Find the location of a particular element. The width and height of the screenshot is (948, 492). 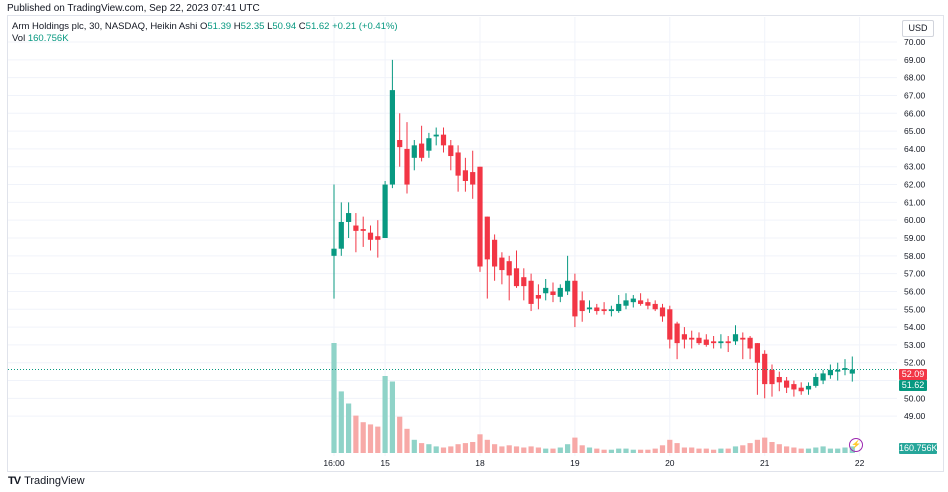

lightning-icon: ⚡ is located at coordinates (856, 445).